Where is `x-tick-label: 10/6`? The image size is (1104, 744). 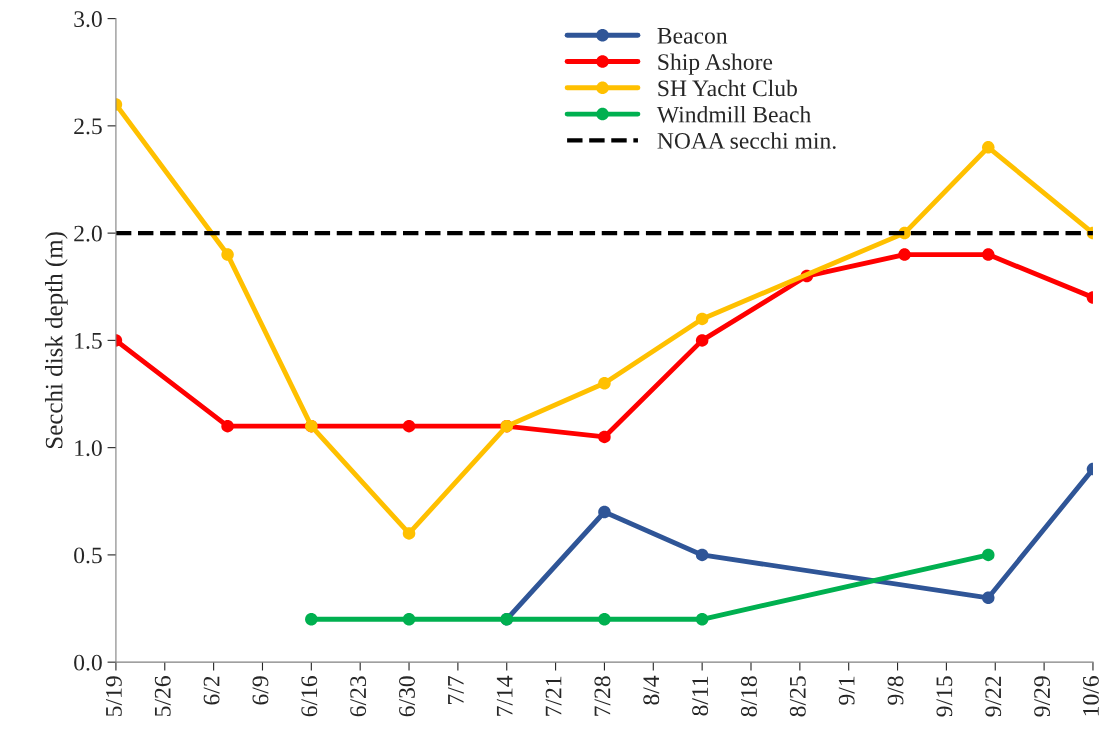 x-tick-label: 10/6 is located at coordinates (1090, 696).